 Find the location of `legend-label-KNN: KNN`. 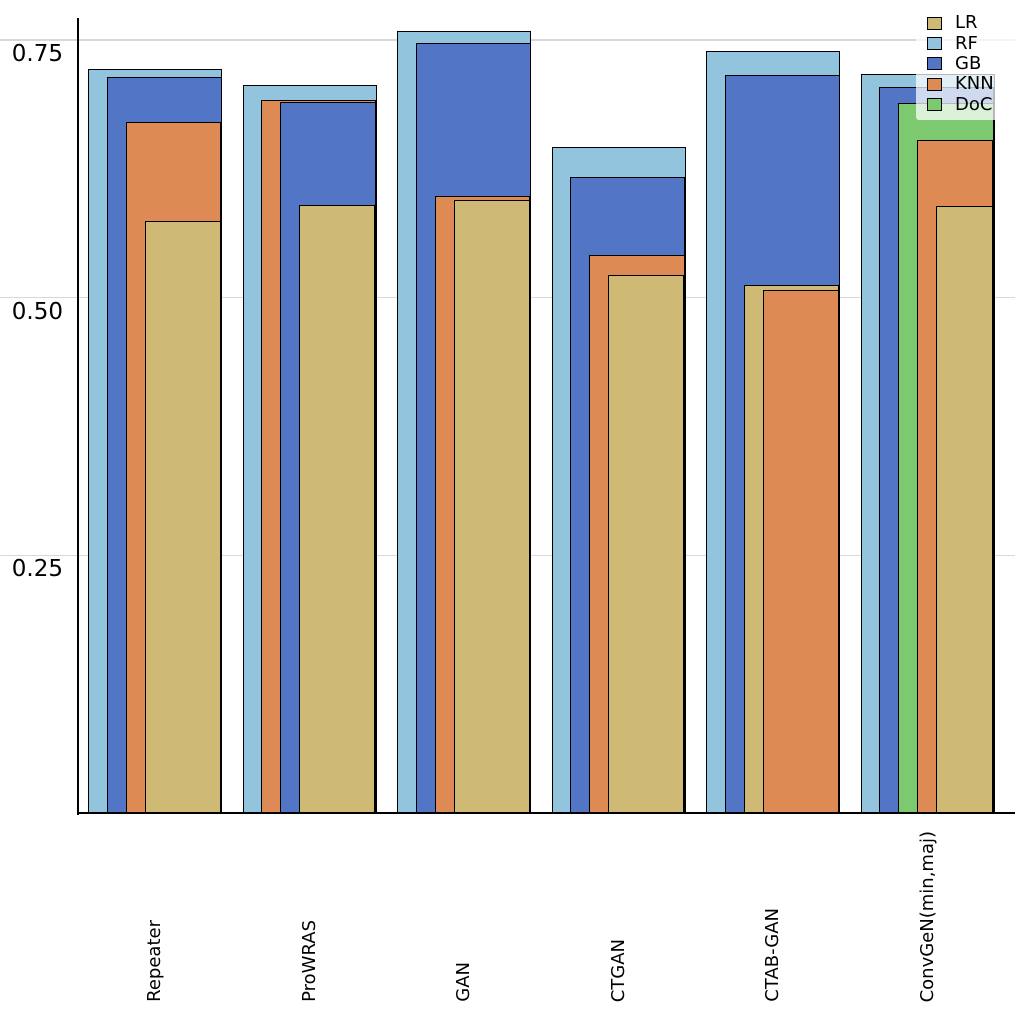

legend-label-KNN: KNN is located at coordinates (974, 84).